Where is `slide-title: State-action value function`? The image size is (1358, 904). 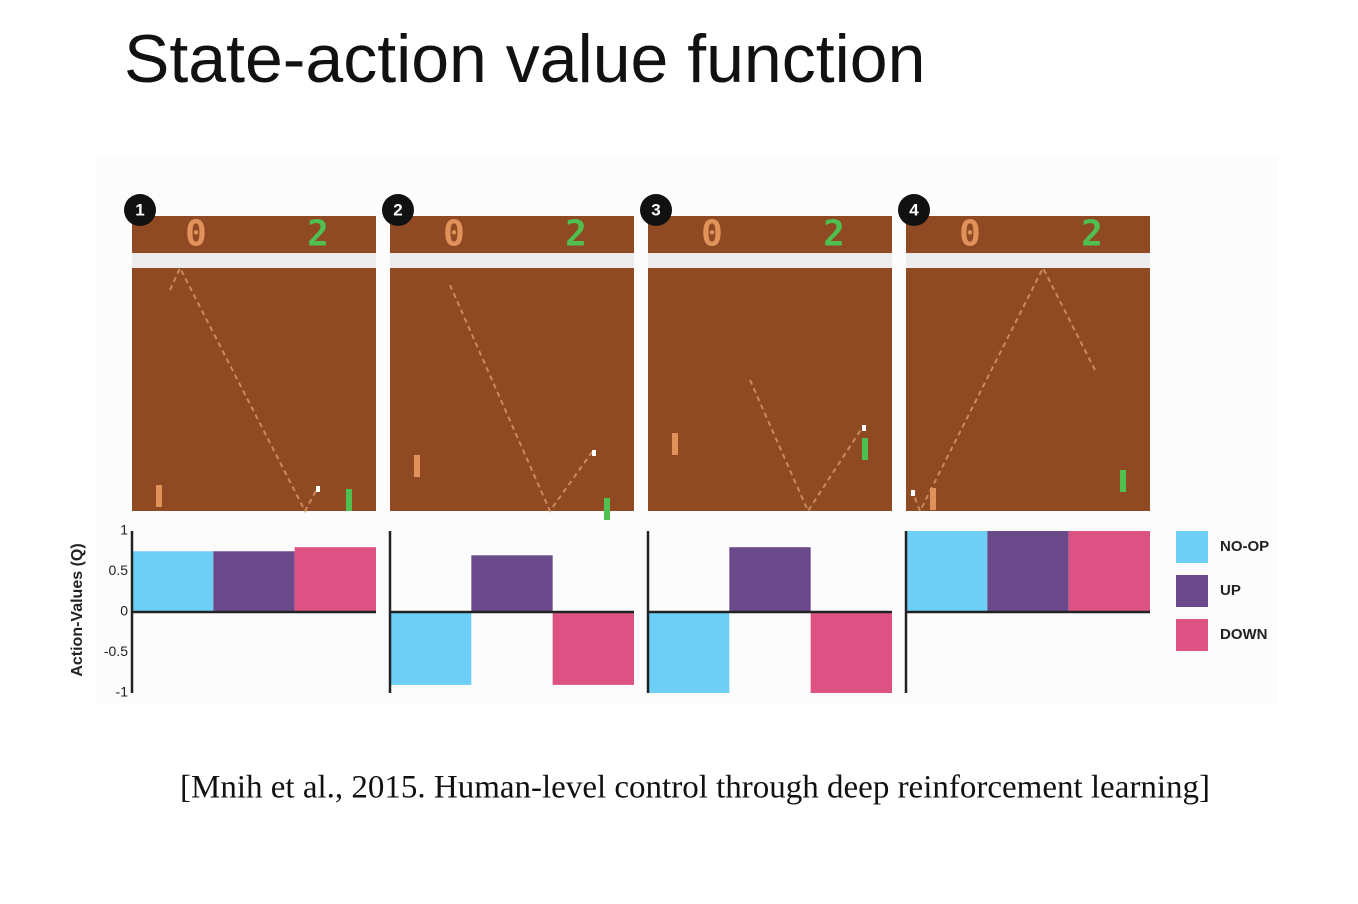 slide-title: State-action value function is located at coordinates (524, 59).